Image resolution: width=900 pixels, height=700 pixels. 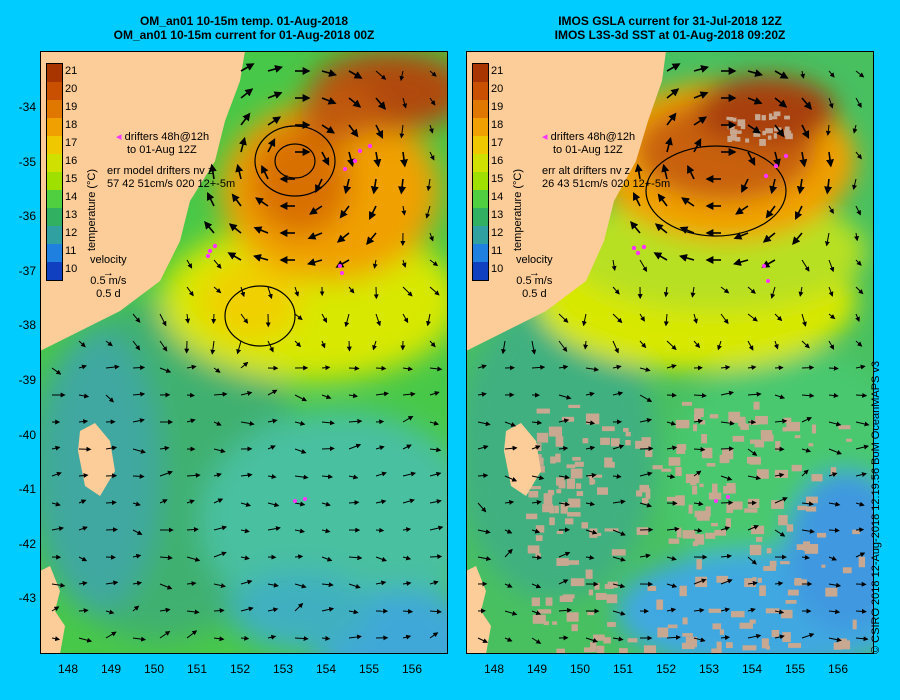 I want to click on lon-tick-label: 152, so click(x=666, y=669).